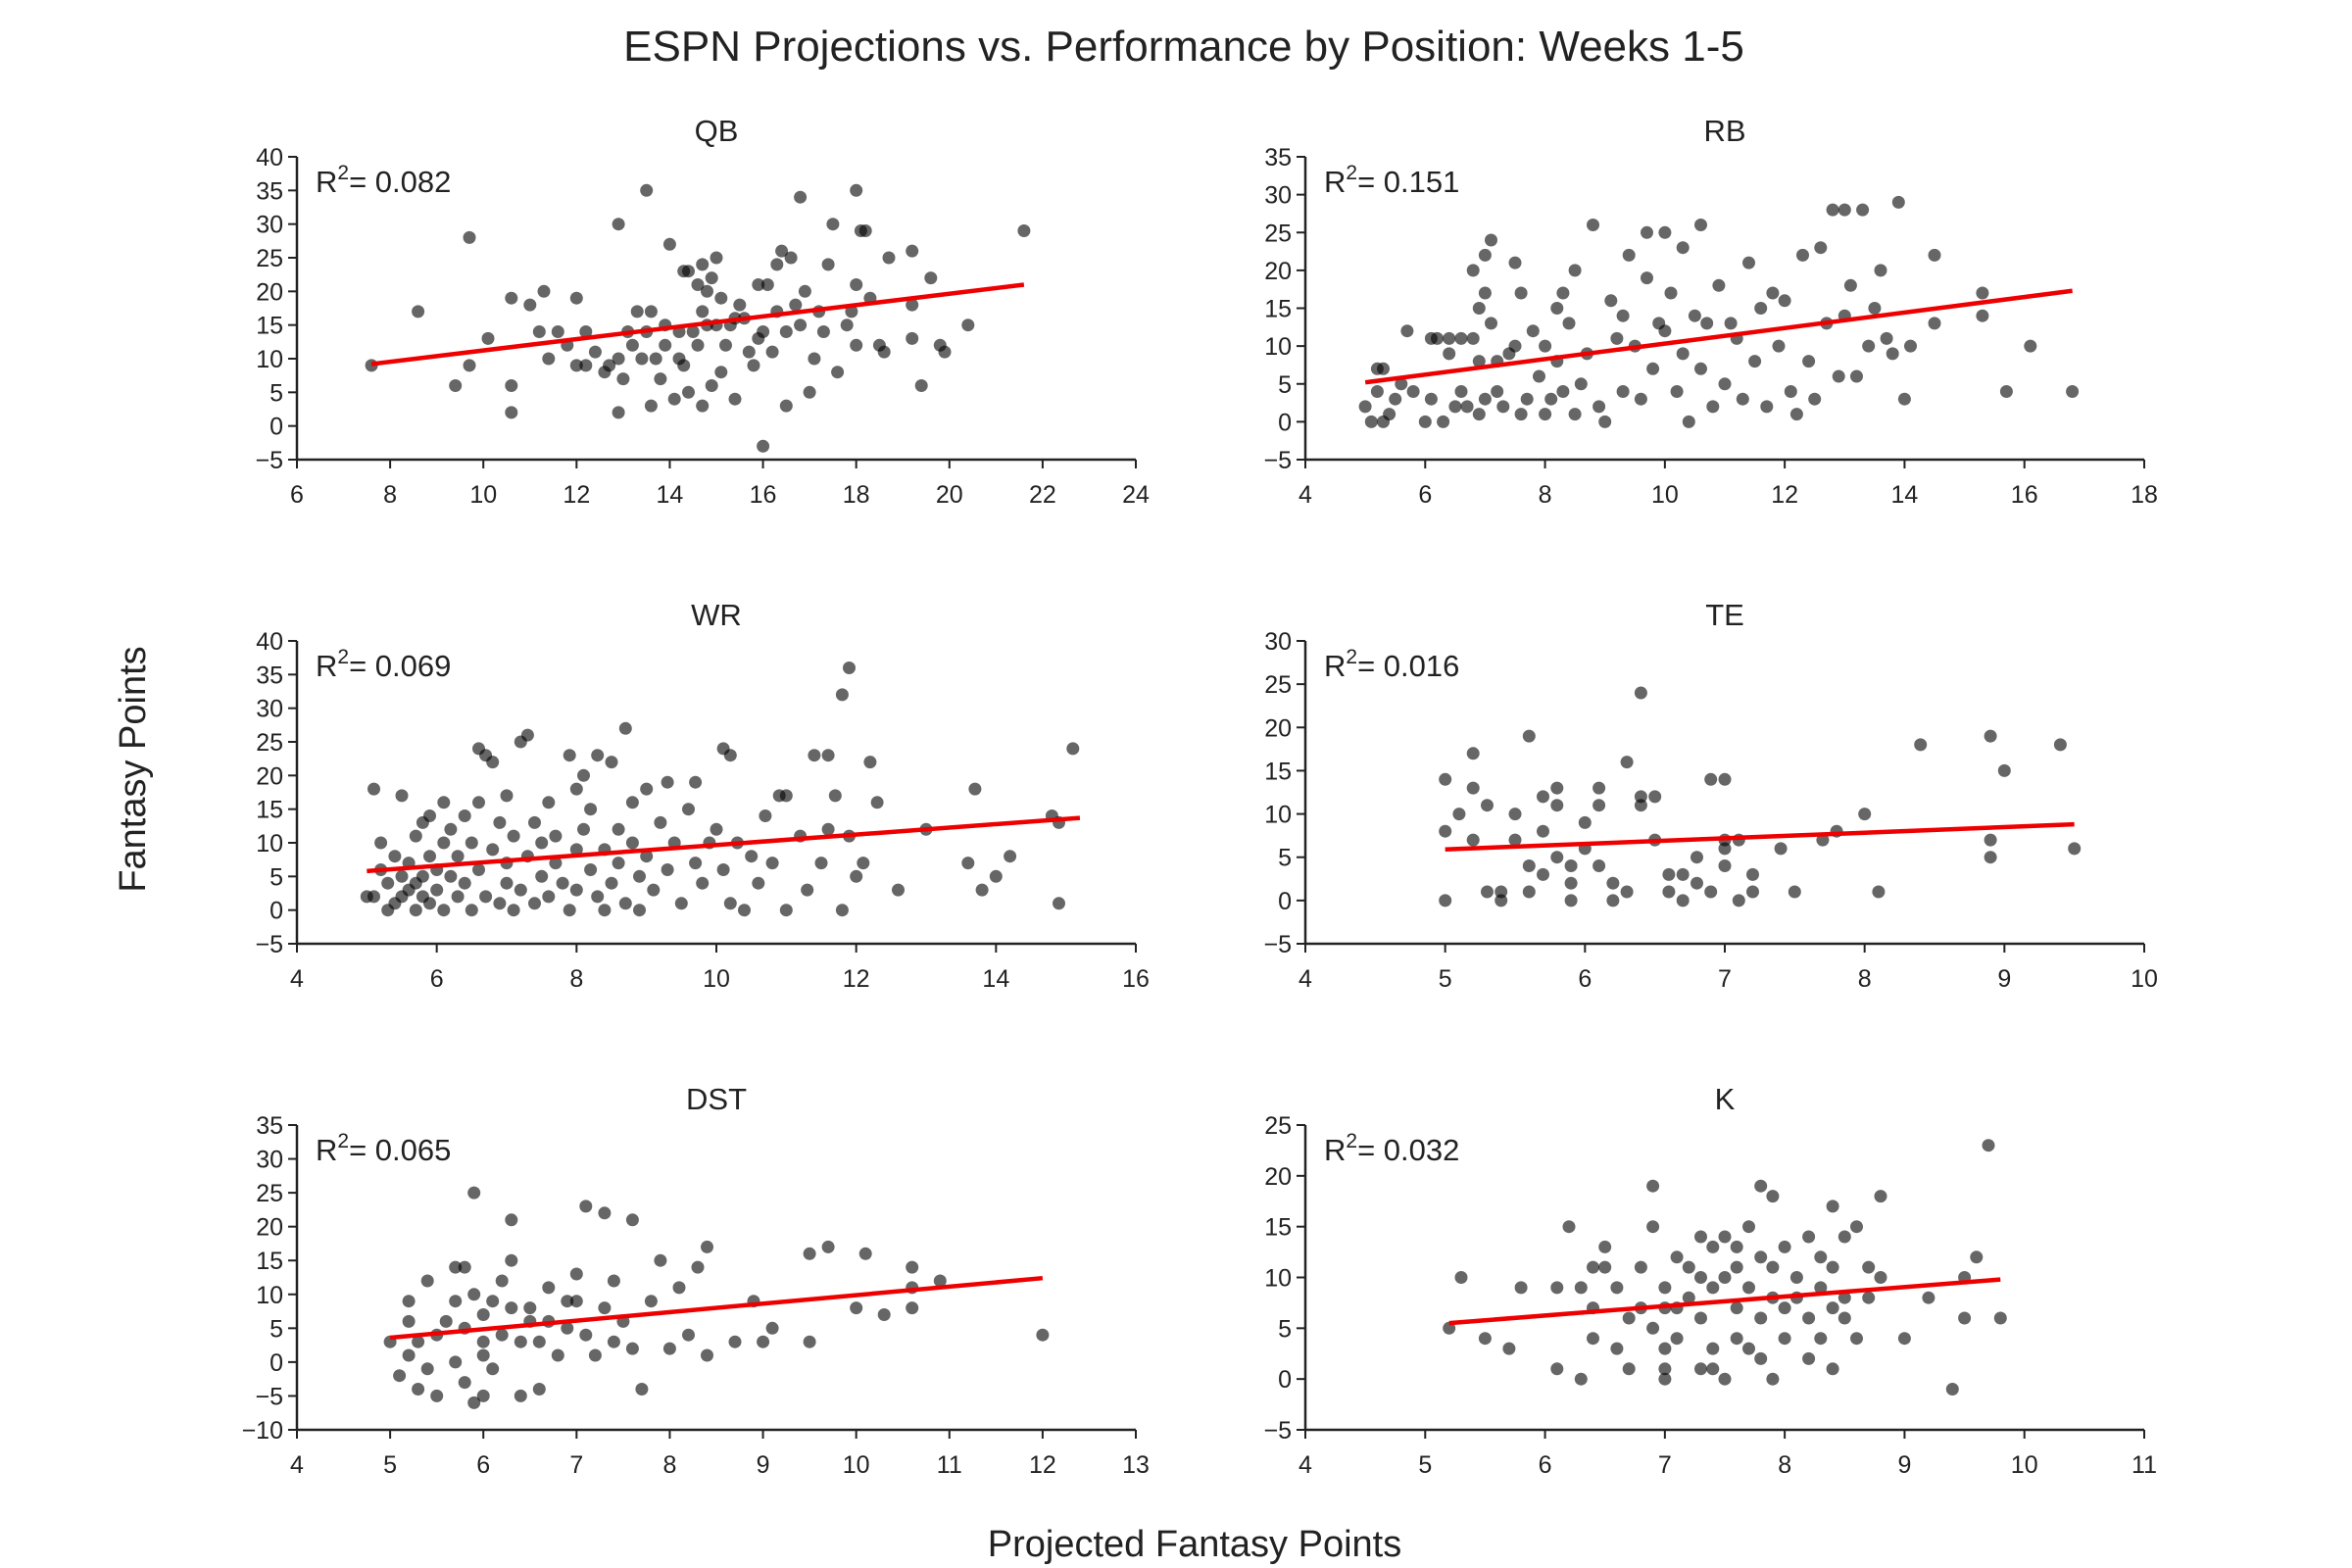 The height and width of the screenshot is (1568, 2352). I want to click on y-tick-label: 5, so click(1285, 385).